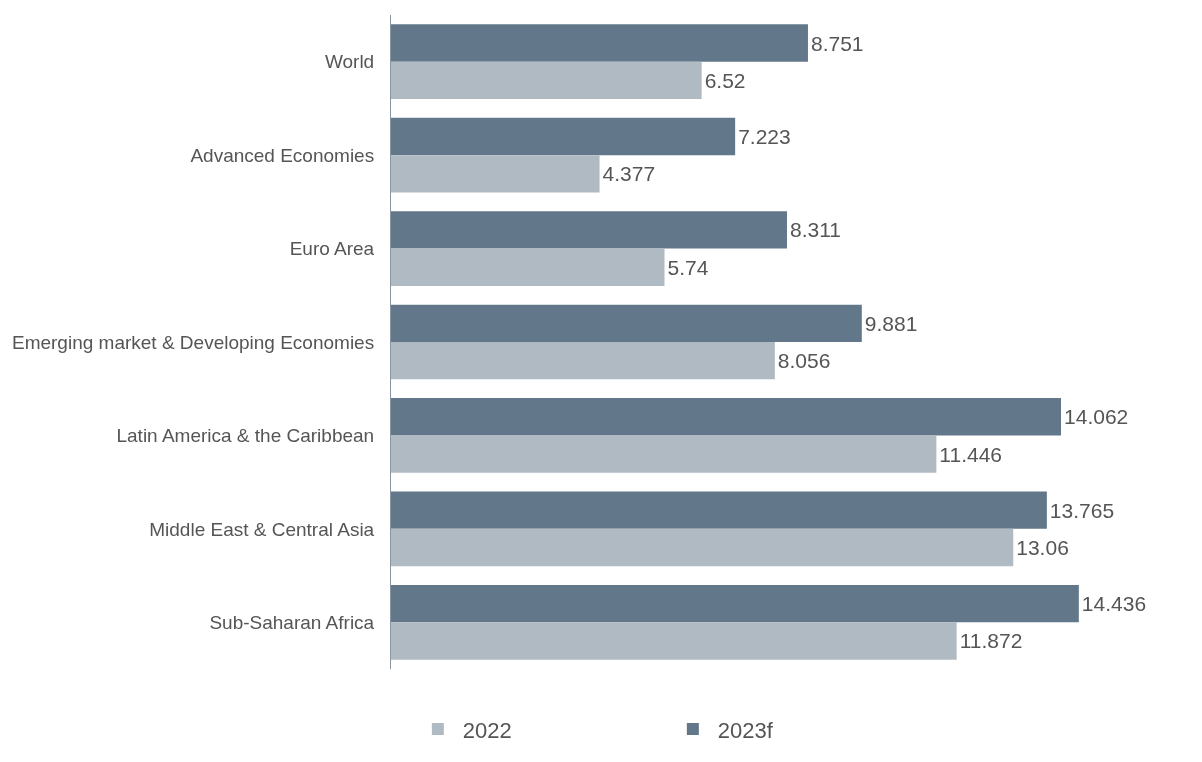 This screenshot has height=762, width=1202. I want to click on data-label: 7.223, so click(764, 136).